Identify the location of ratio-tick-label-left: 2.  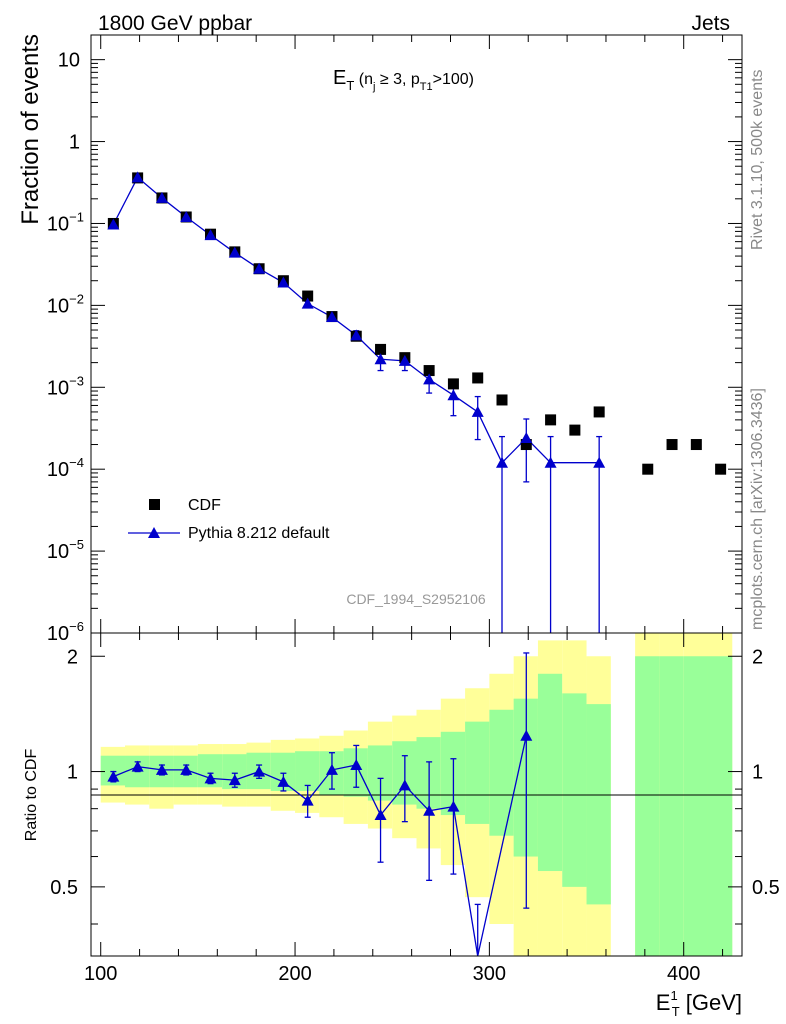
(72, 657).